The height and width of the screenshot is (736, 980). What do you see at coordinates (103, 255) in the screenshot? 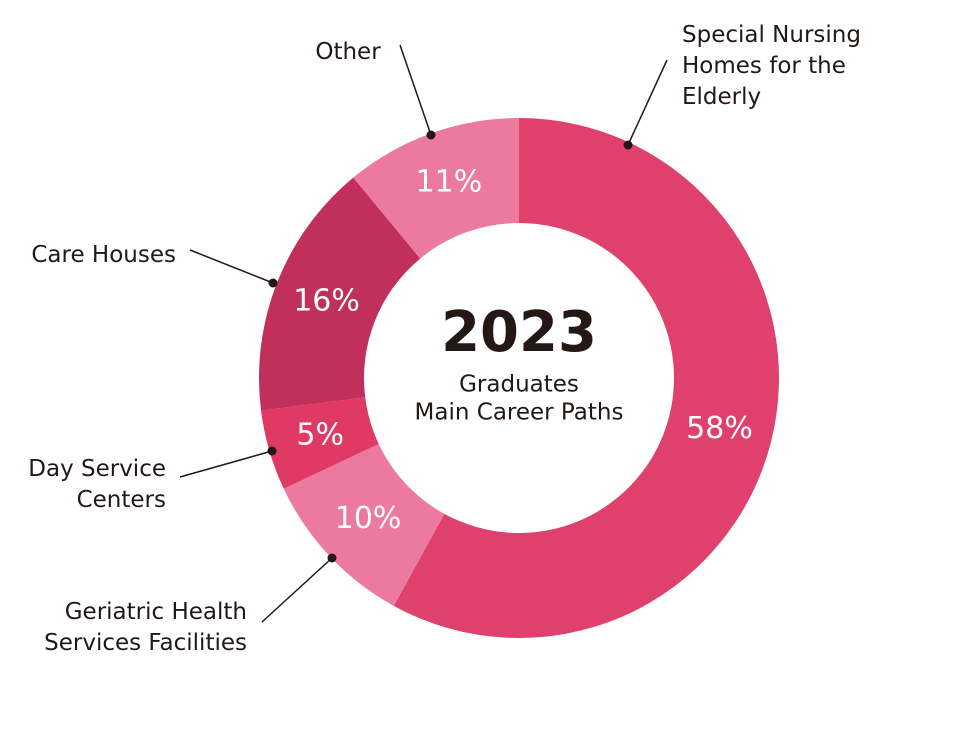
I see `category-label: Care Houses` at bounding box center [103, 255].